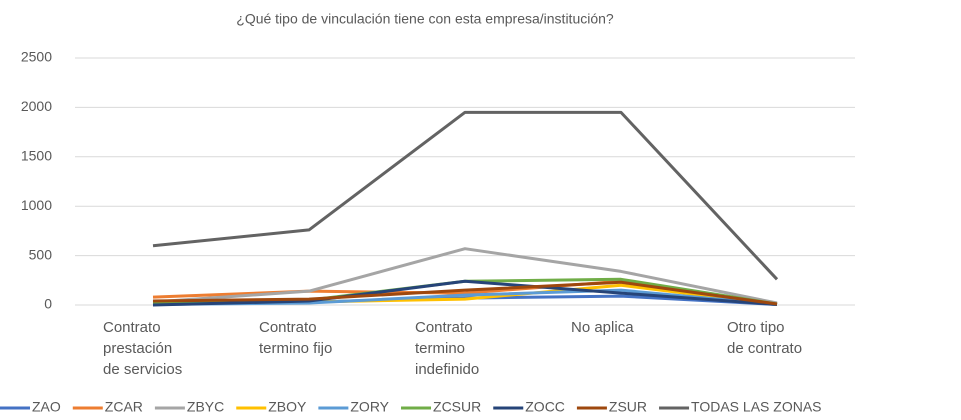  What do you see at coordinates (602, 327) in the screenshot?
I see `x-tick-label: No aplica` at bounding box center [602, 327].